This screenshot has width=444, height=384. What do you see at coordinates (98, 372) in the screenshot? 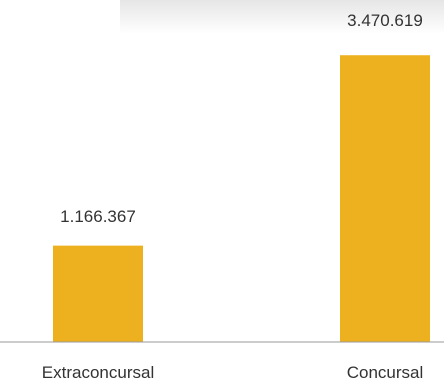
I see `category-label-extraconcursal: Extraconcursal` at bounding box center [98, 372].